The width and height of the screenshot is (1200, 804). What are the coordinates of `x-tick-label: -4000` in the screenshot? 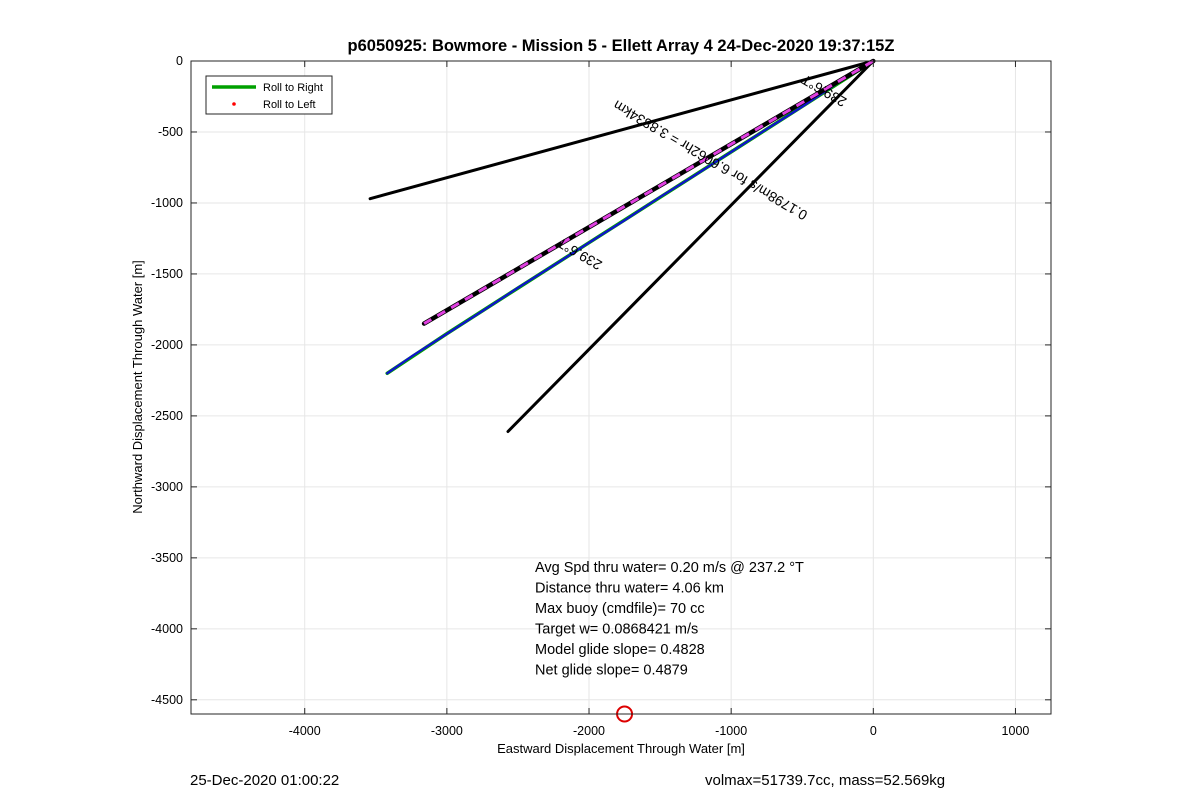 It's located at (305, 731).